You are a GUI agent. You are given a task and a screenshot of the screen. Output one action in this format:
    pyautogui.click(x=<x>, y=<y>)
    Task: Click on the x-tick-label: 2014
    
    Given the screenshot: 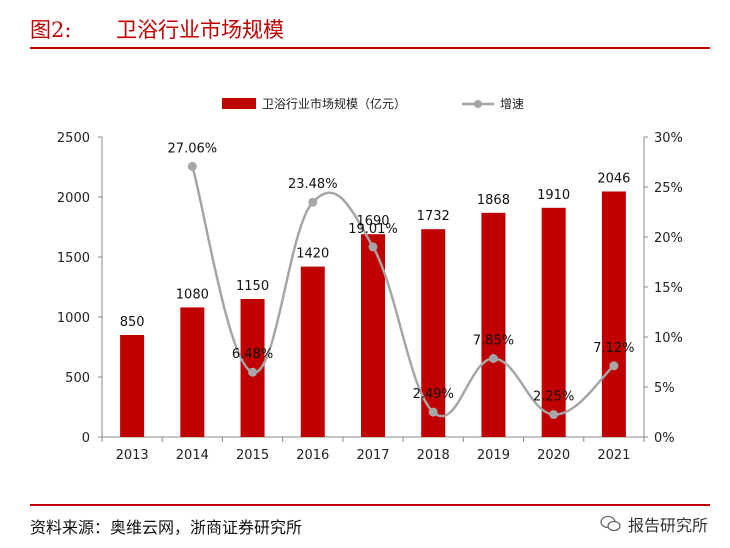 What is the action you would take?
    pyautogui.click(x=192, y=455)
    